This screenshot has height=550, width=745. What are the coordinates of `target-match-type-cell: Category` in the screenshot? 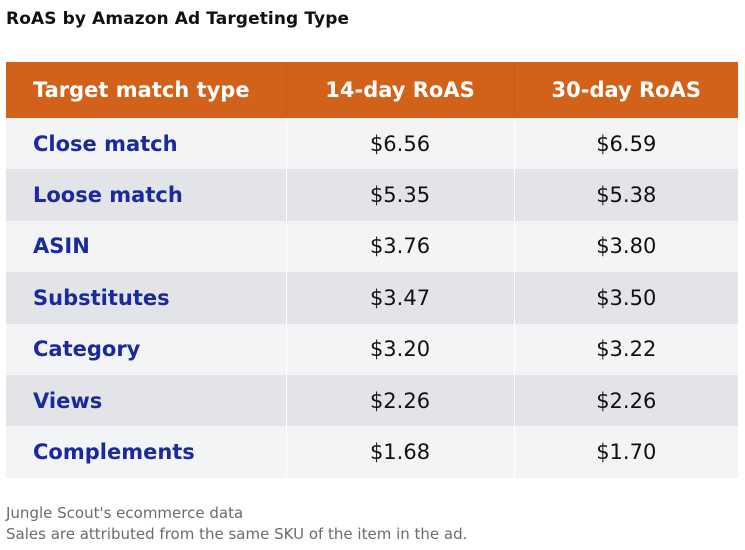 It's located at (146, 349).